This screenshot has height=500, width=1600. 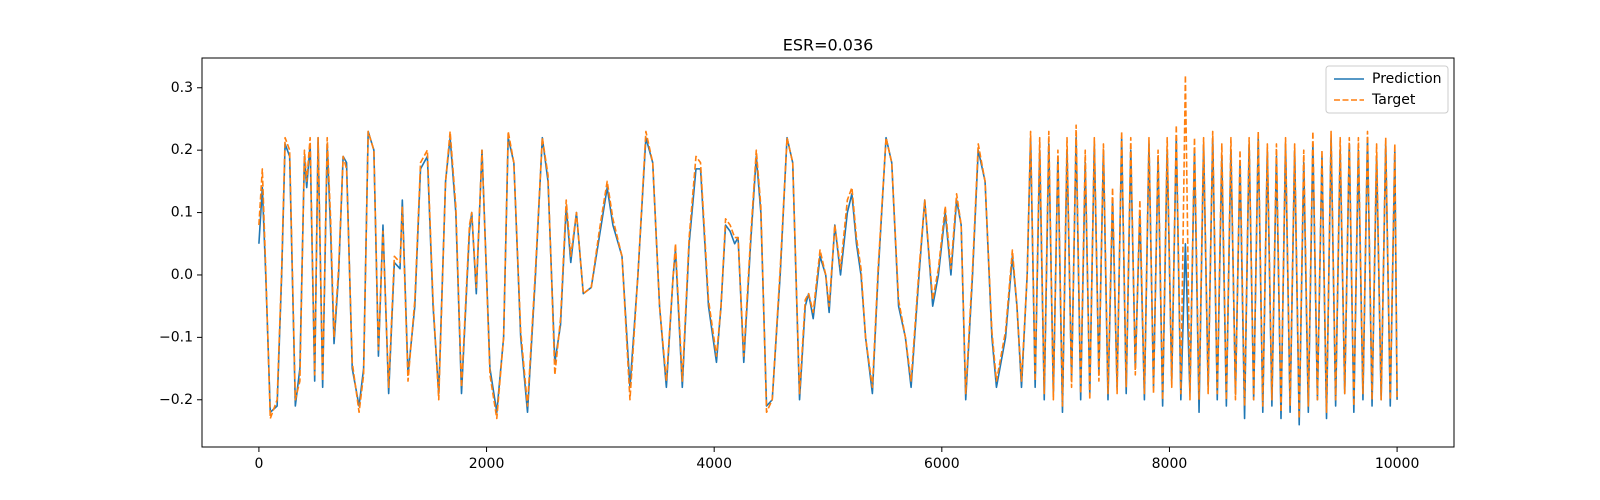 What do you see at coordinates (828, 45) in the screenshot?
I see `chart-title: ESR=0.036` at bounding box center [828, 45].